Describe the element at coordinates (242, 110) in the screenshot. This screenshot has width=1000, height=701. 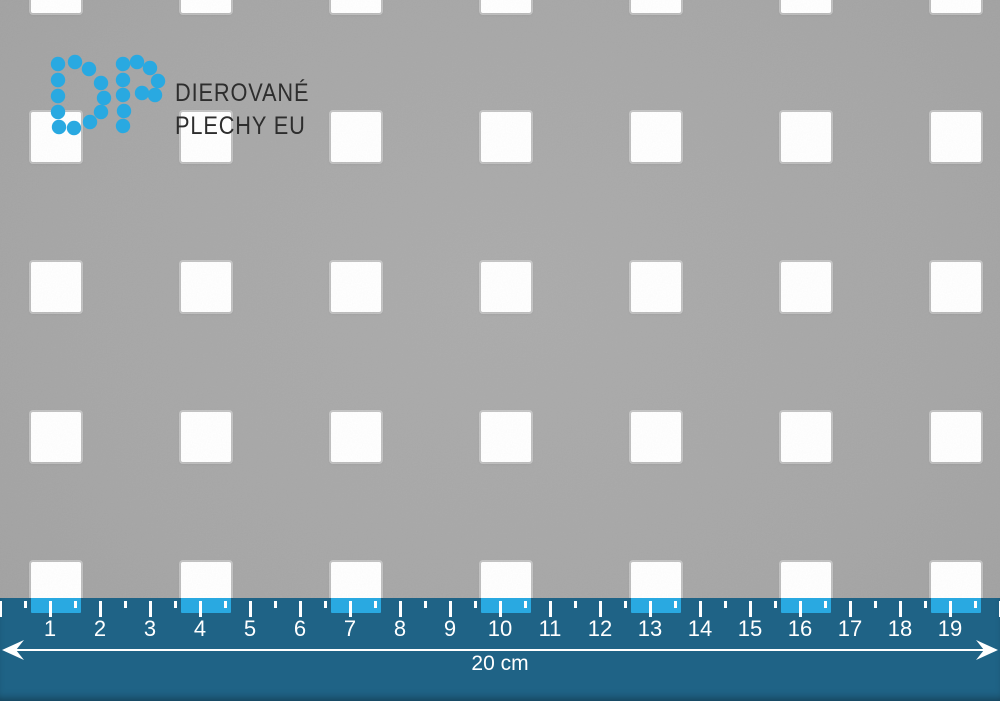
I see `brand-name: DIEROVANÉ PLECHY EU` at that location.